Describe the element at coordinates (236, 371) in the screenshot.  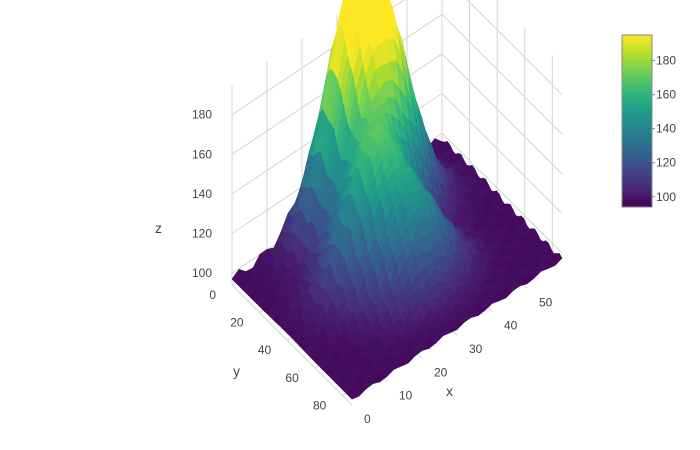
I see `y-axis-title: y` at that location.